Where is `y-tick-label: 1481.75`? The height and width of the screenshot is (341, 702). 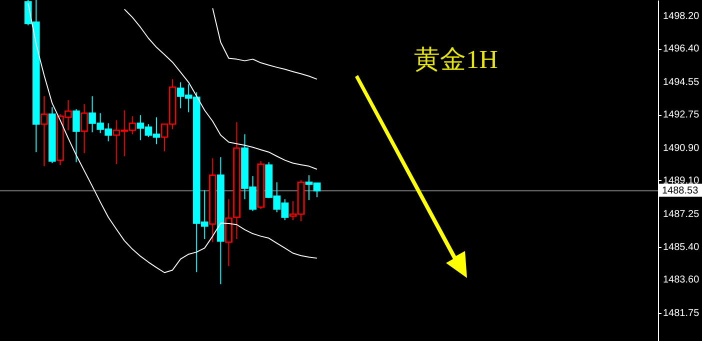
y-tick-label: 1481.75 is located at coordinates (681, 314).